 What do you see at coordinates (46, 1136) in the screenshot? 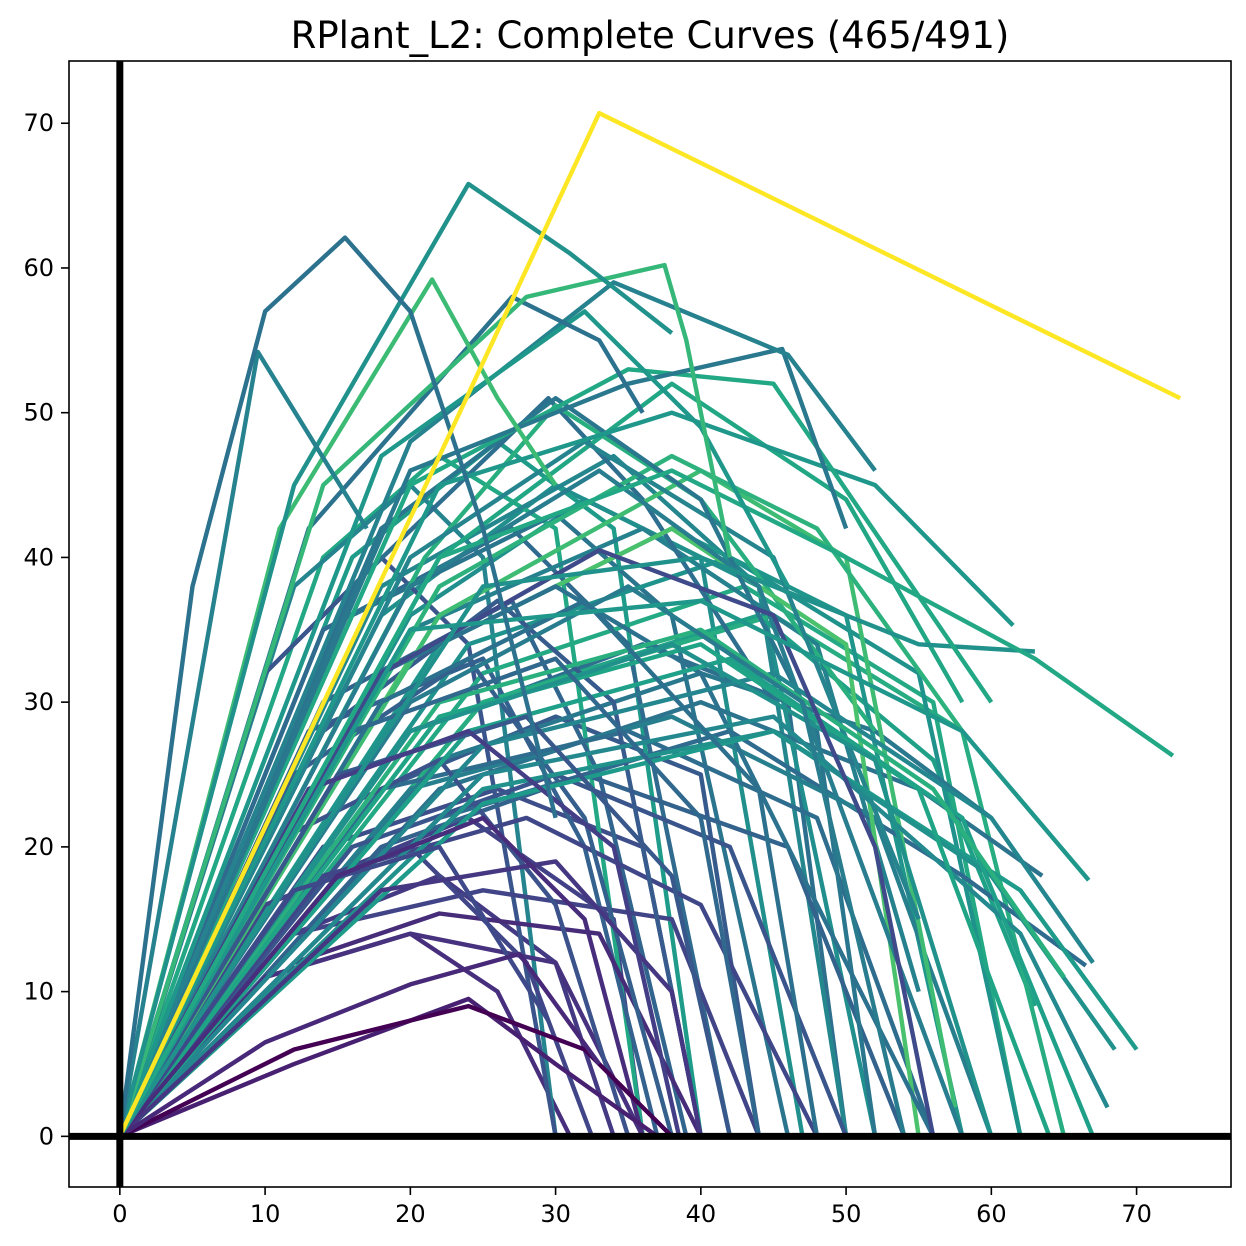
I see `y-tick-label: 0` at bounding box center [46, 1136].